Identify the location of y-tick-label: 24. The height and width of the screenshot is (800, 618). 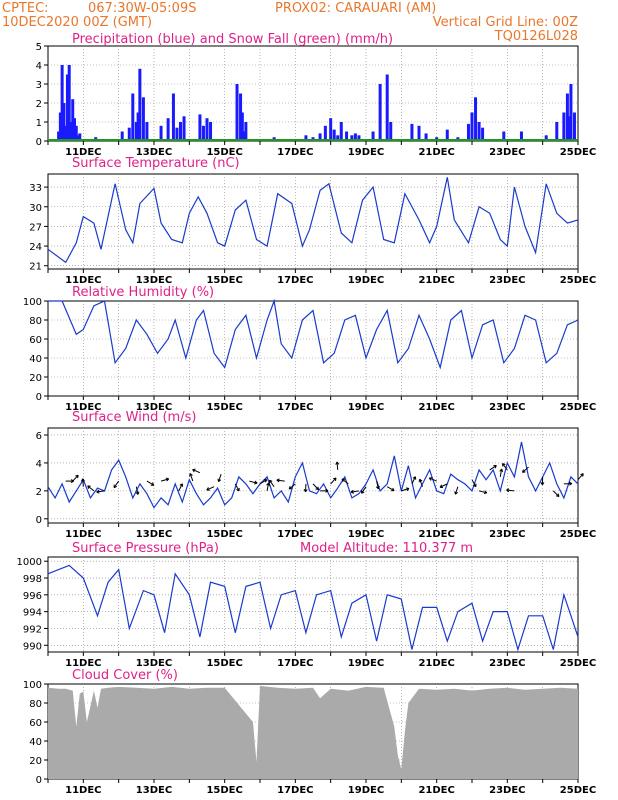
(35, 247).